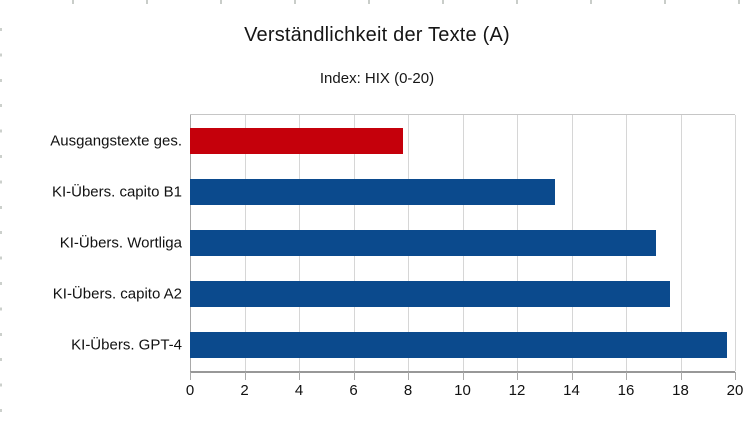  What do you see at coordinates (116, 192) in the screenshot?
I see `category-label: KI-Übers. capito B1` at bounding box center [116, 192].